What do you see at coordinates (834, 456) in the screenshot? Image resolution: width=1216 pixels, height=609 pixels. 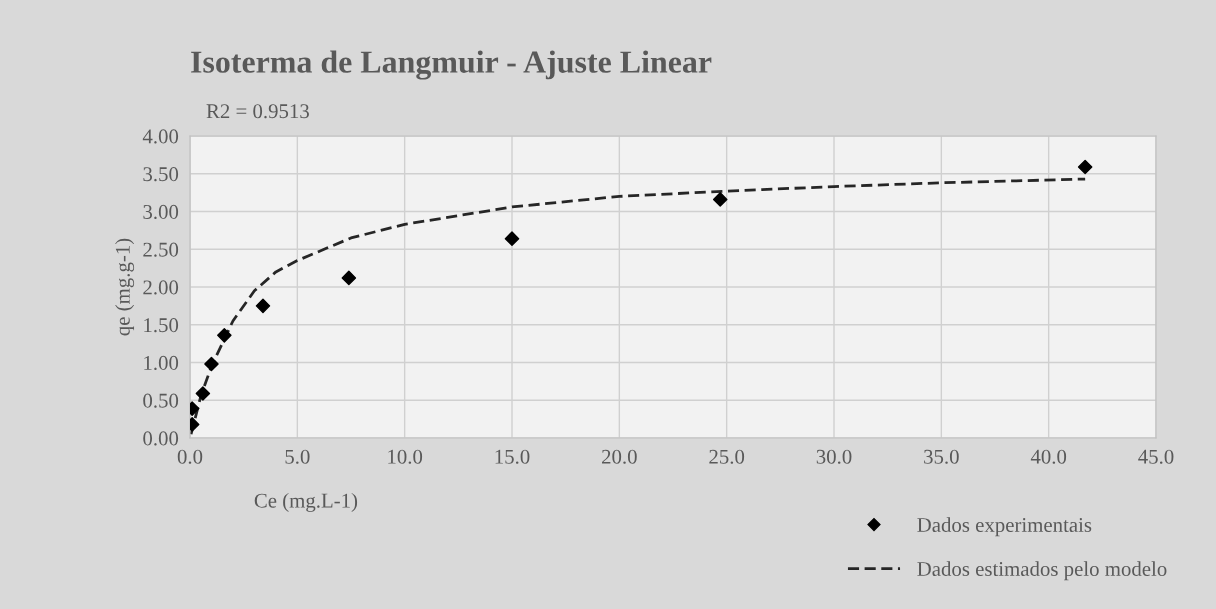 I see `x-tick-label: 30.0` at bounding box center [834, 456].